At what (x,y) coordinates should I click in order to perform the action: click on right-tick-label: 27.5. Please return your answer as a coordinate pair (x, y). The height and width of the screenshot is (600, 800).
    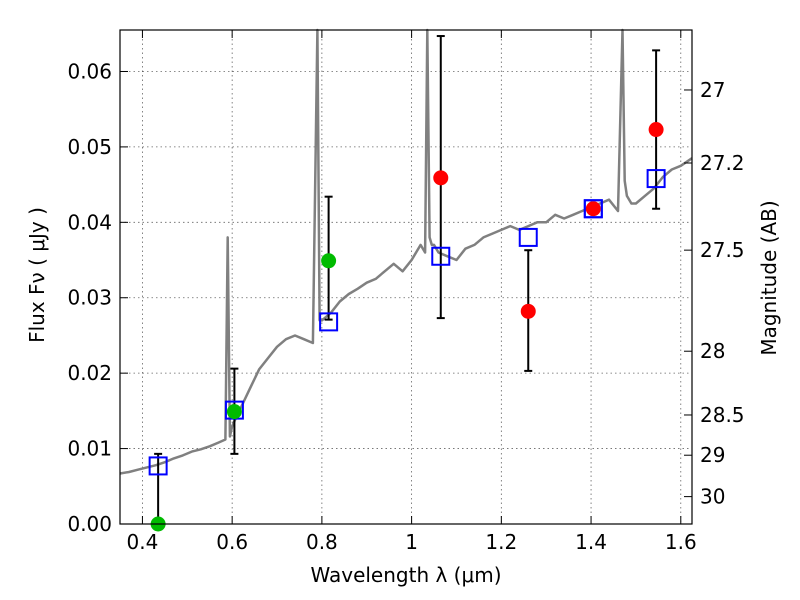
    Looking at the image, I should click on (722, 250).